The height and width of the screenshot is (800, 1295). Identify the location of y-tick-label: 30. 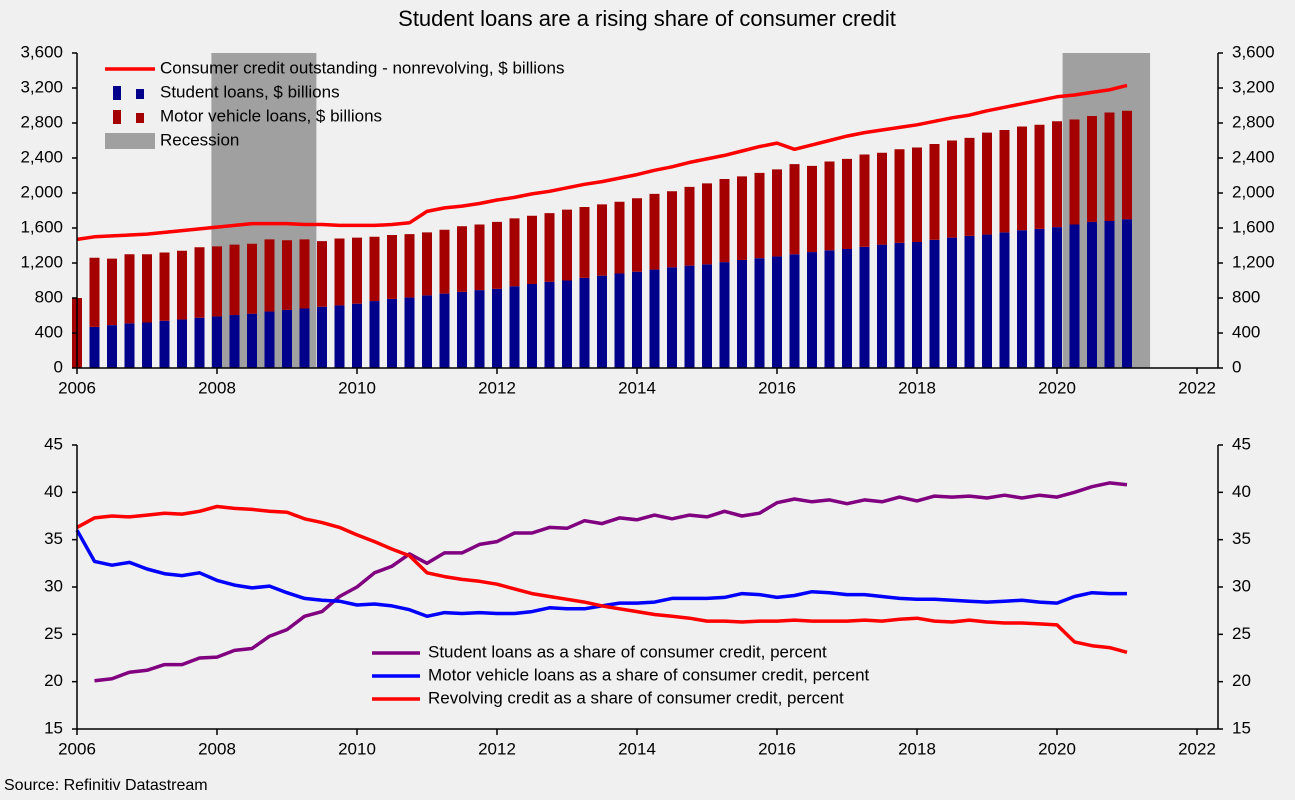
(53, 585).